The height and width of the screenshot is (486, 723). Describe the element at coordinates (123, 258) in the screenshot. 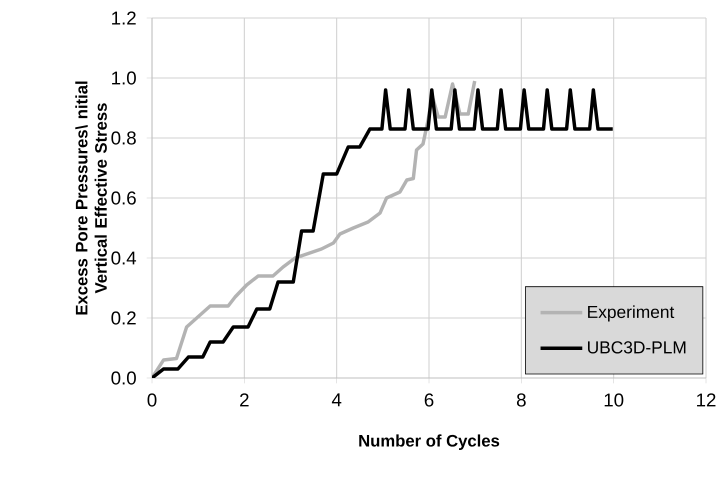

I see `y-tick-label: 0.4` at that location.